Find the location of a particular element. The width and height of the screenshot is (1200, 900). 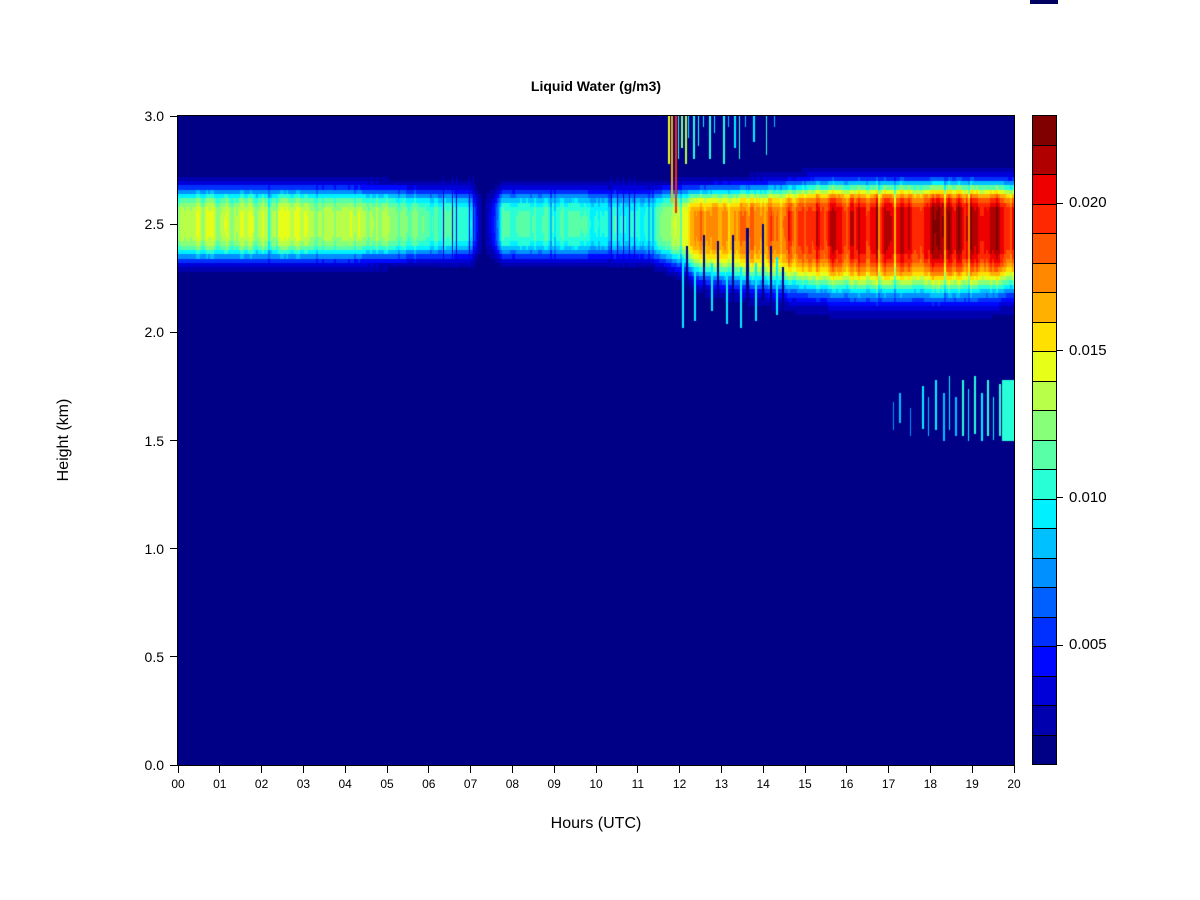

colorbar-tick-label: 0.015 is located at coordinates (1088, 350).